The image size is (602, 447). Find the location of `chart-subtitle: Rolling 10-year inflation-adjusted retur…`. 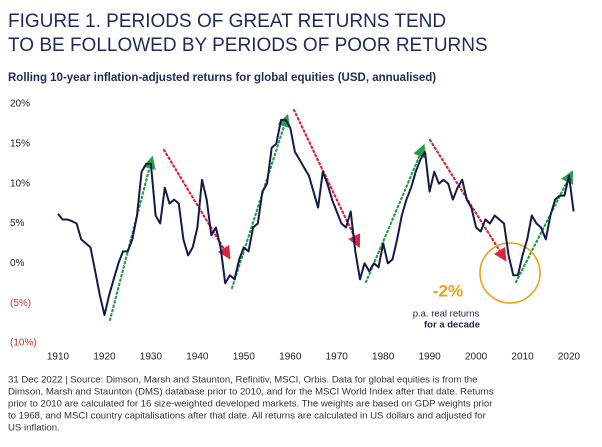

chart-subtitle: Rolling 10-year inflation-adjusted retur… is located at coordinates (222, 78).